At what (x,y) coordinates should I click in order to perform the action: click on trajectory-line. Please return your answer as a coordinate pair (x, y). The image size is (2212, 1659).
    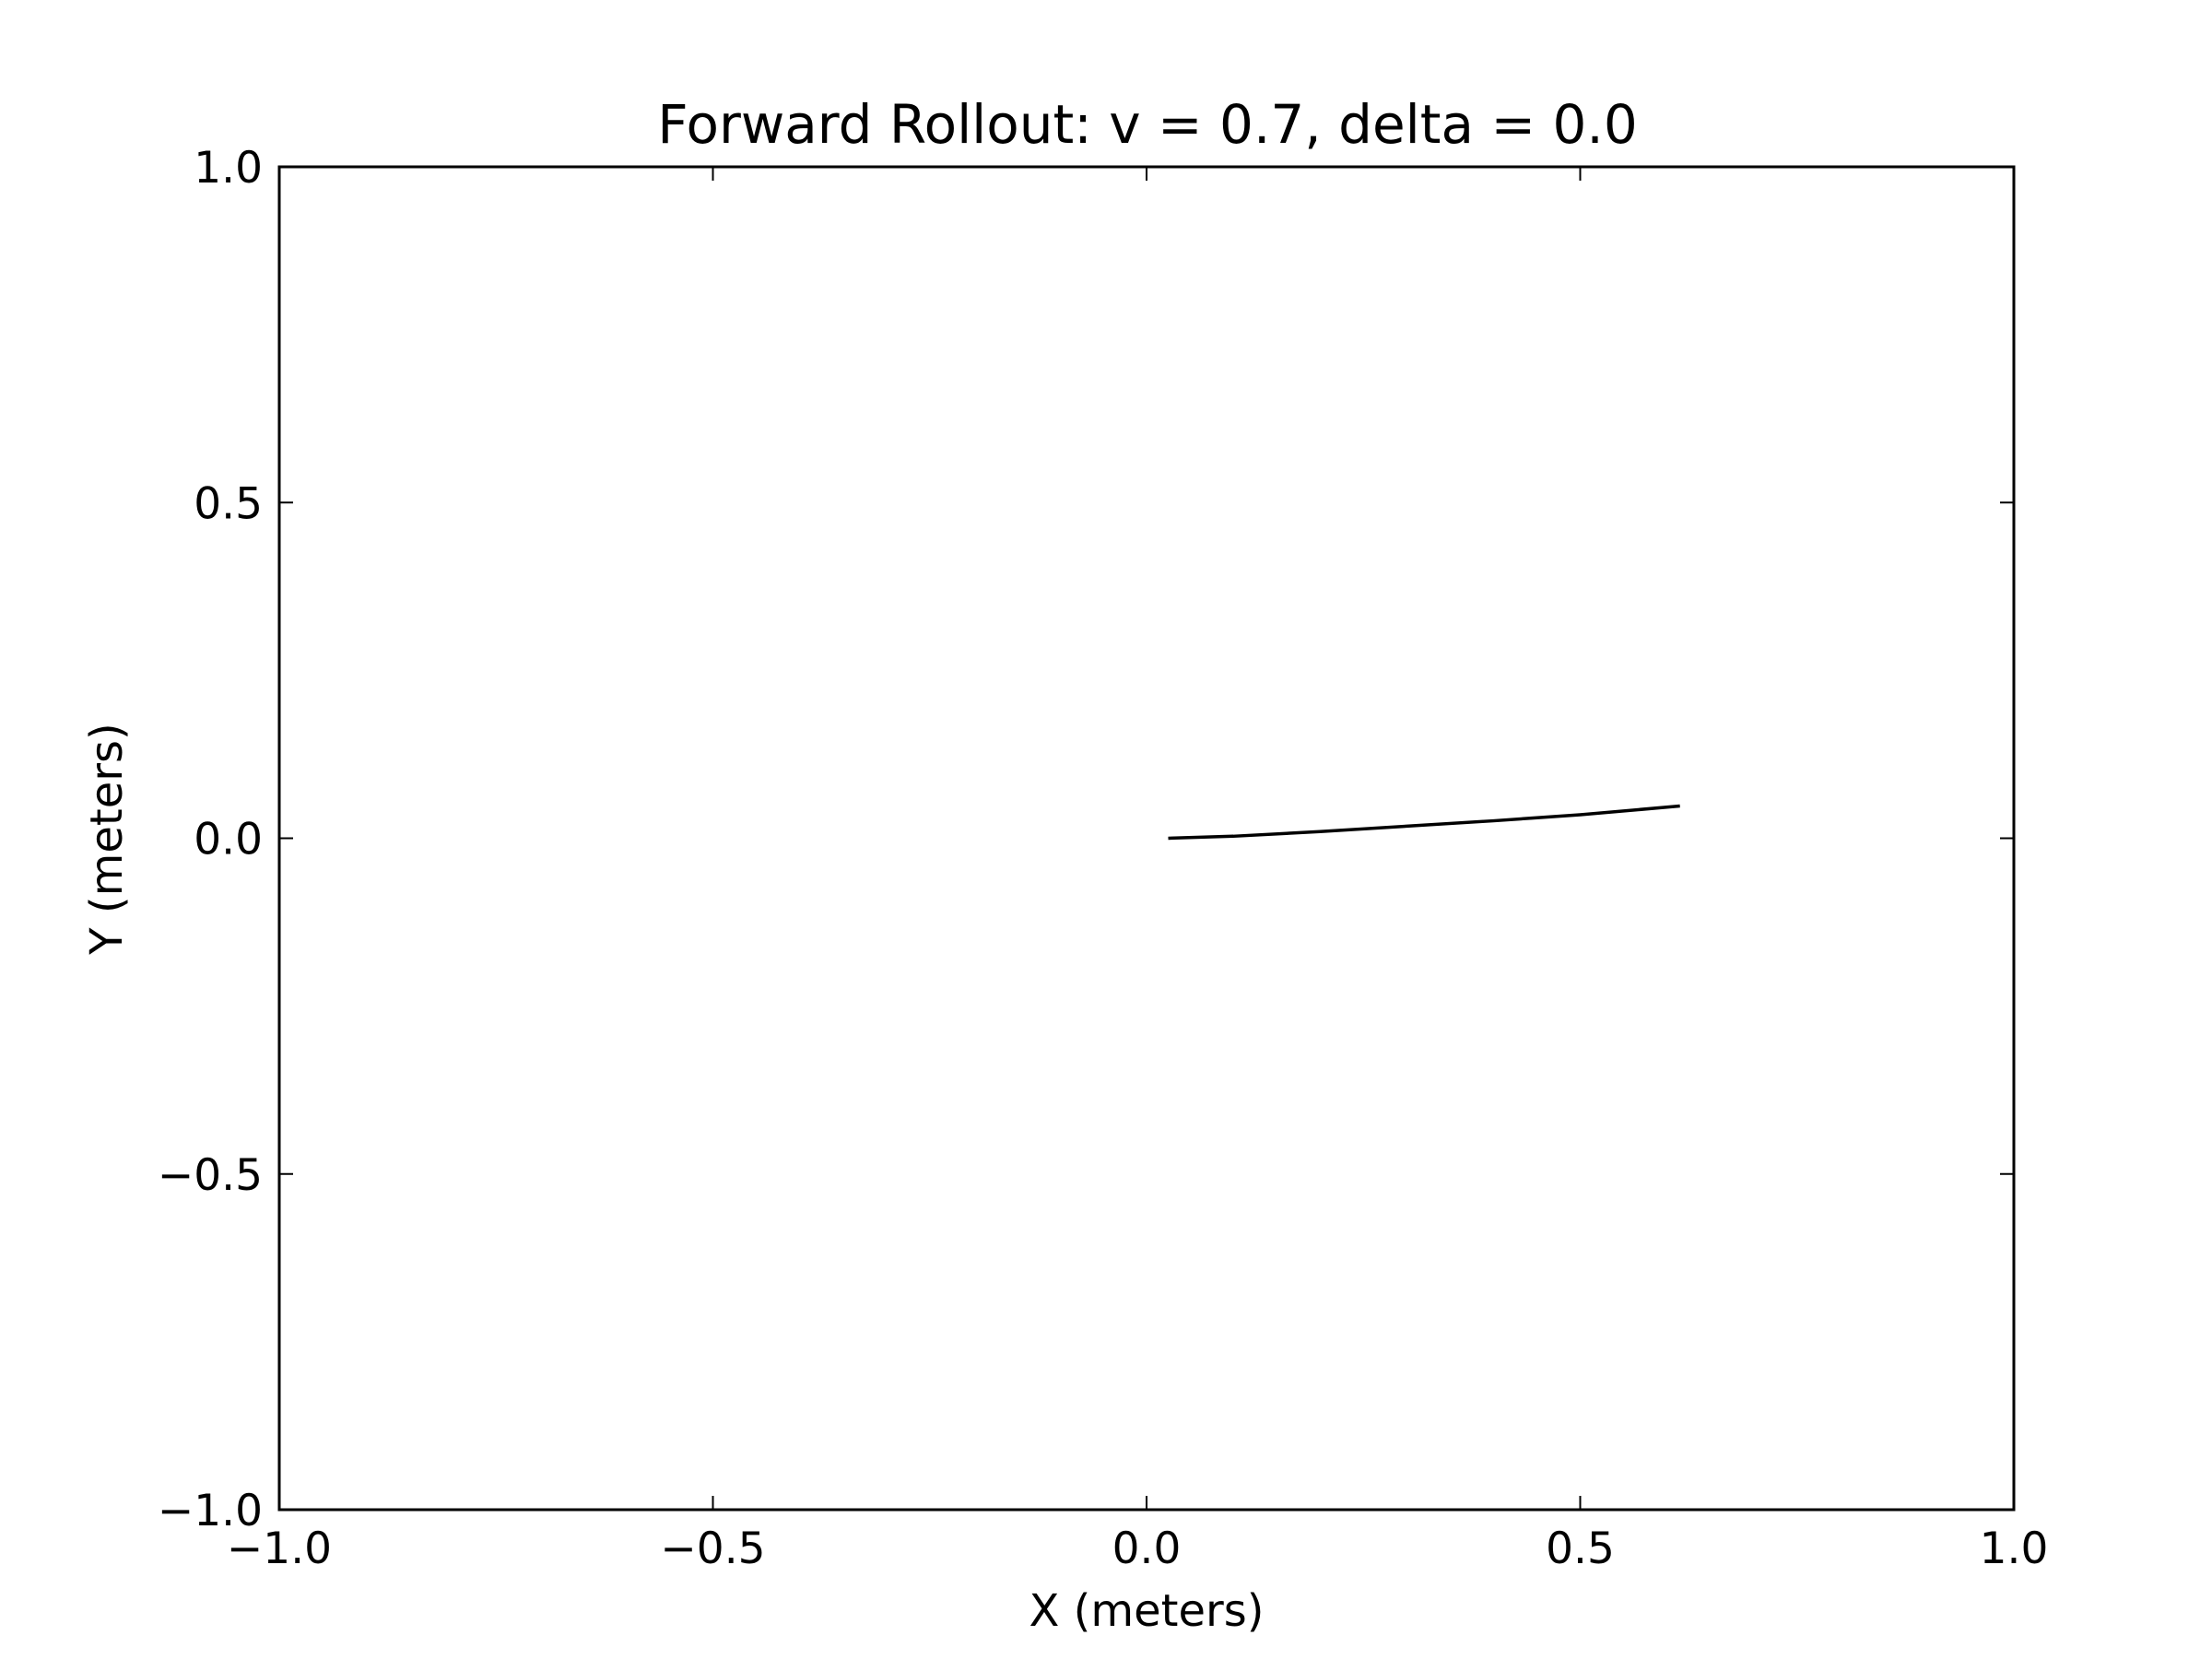
    Looking at the image, I should click on (1424, 822).